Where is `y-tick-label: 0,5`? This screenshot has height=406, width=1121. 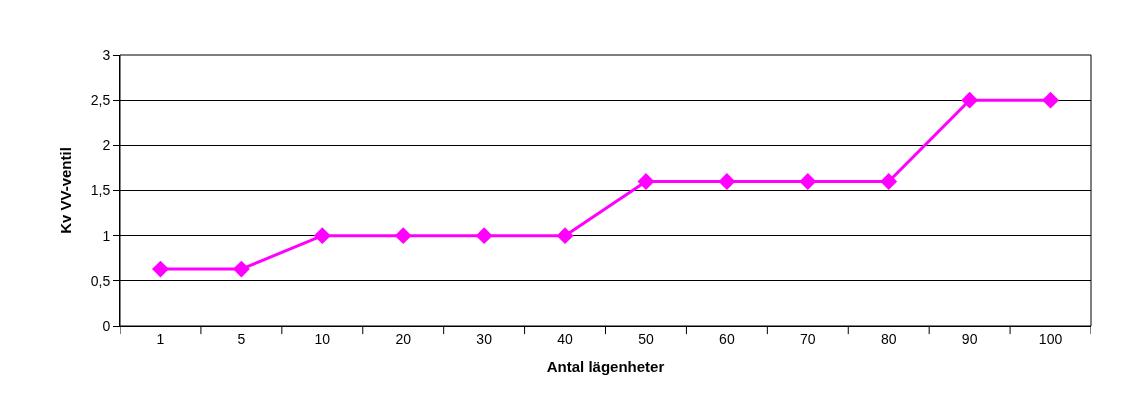
y-tick-label: 0,5 is located at coordinates (100, 280).